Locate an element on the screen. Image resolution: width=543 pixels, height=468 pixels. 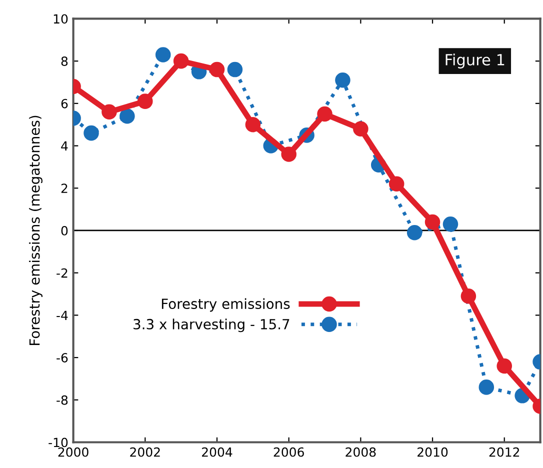
x-tick-label: 2012 is located at coordinates (504, 452).